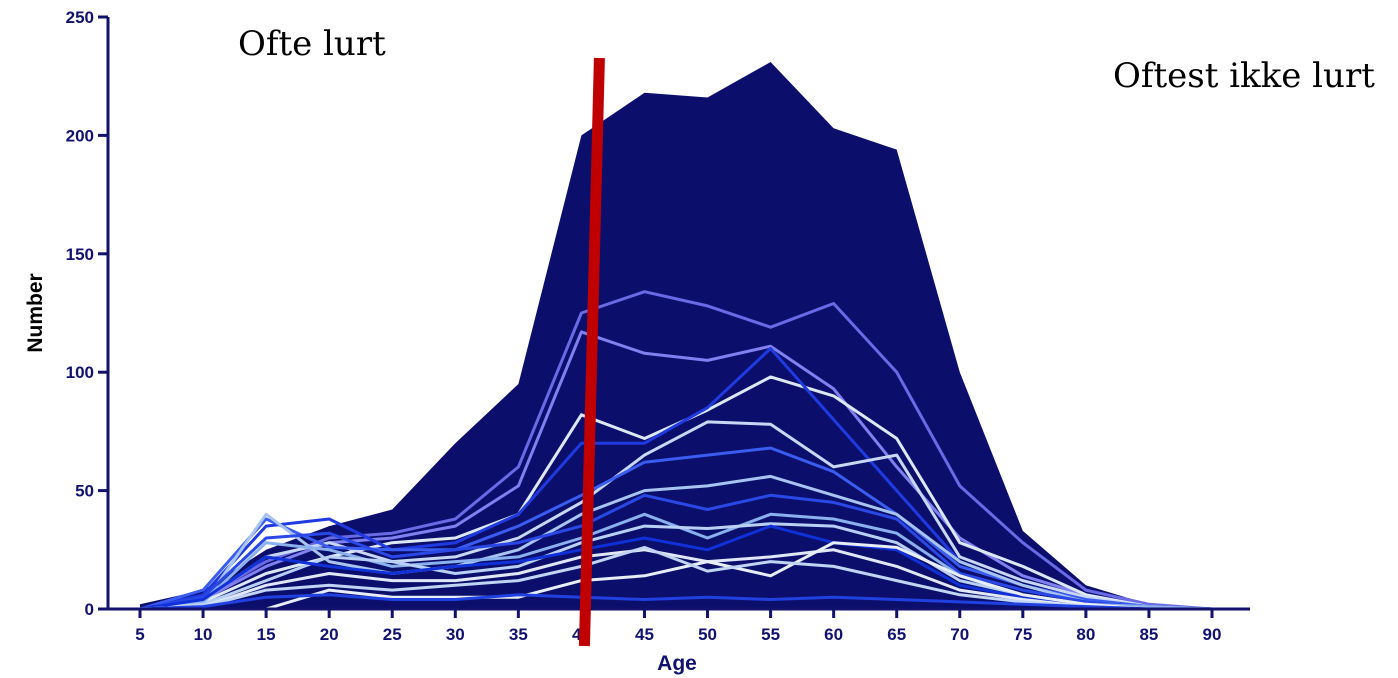 The image size is (1398, 678). I want to click on y-tick-label-50: 50, so click(84, 491).